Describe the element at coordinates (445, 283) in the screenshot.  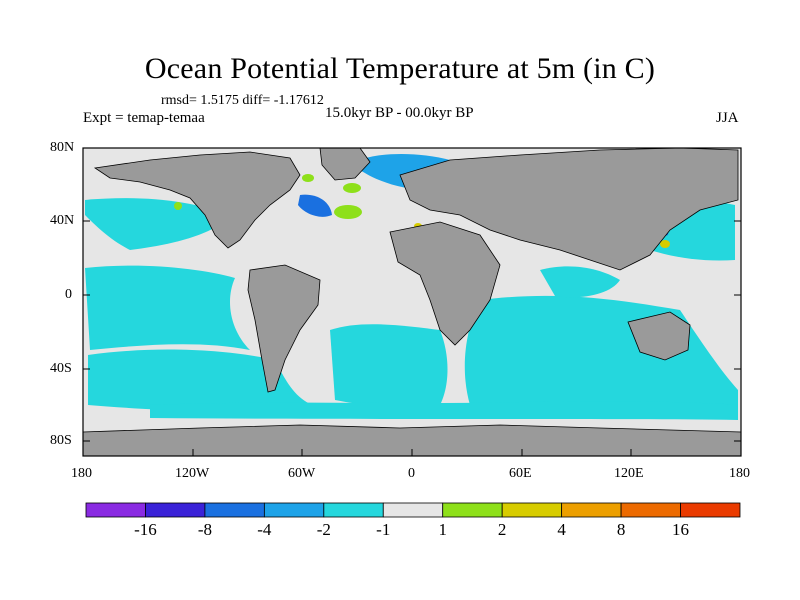
I see `africa` at that location.